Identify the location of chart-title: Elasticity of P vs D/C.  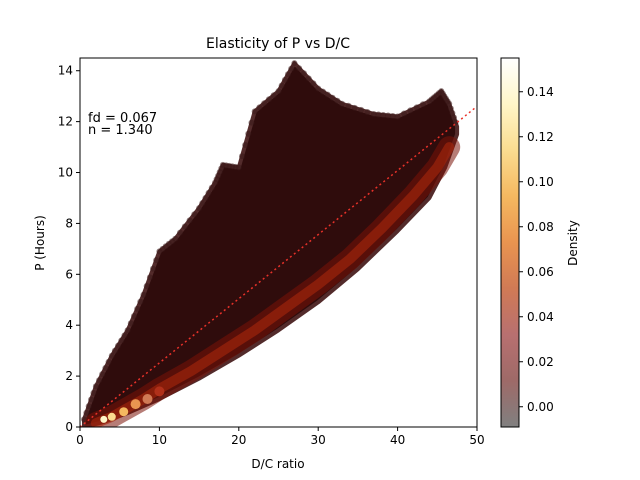
(278, 44).